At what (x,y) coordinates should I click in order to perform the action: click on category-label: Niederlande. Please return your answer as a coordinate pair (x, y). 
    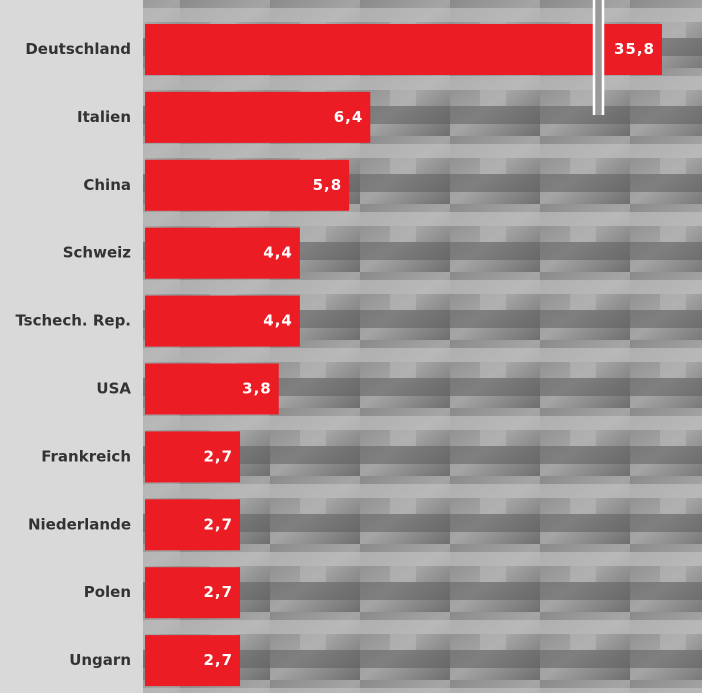
    Looking at the image, I should click on (79, 524).